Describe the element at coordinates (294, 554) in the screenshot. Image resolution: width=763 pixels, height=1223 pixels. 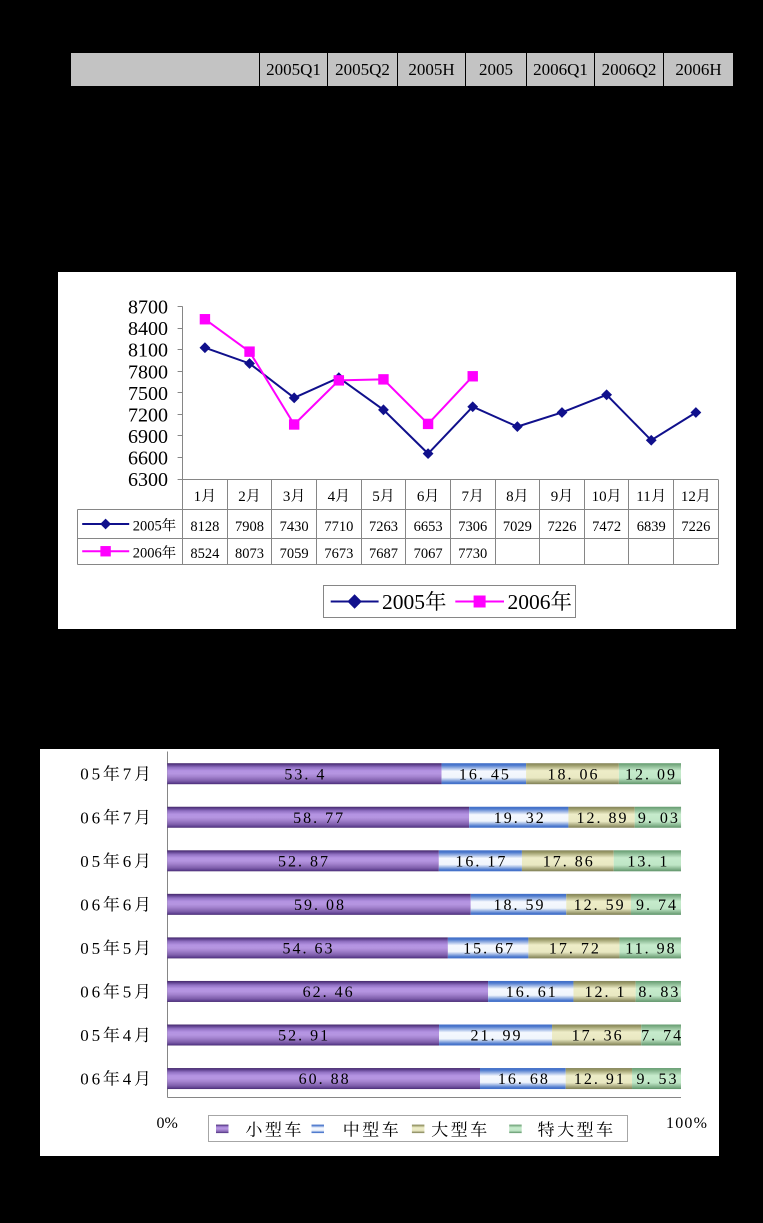
I see `svg-text: 7059` at that location.